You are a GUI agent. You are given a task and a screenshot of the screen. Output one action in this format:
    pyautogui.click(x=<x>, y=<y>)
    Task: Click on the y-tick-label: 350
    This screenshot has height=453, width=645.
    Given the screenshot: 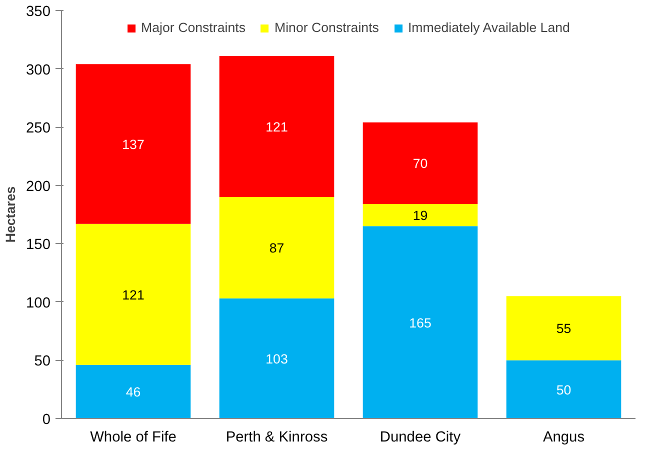 What is the action you would take?
    pyautogui.click(x=38, y=12)
    